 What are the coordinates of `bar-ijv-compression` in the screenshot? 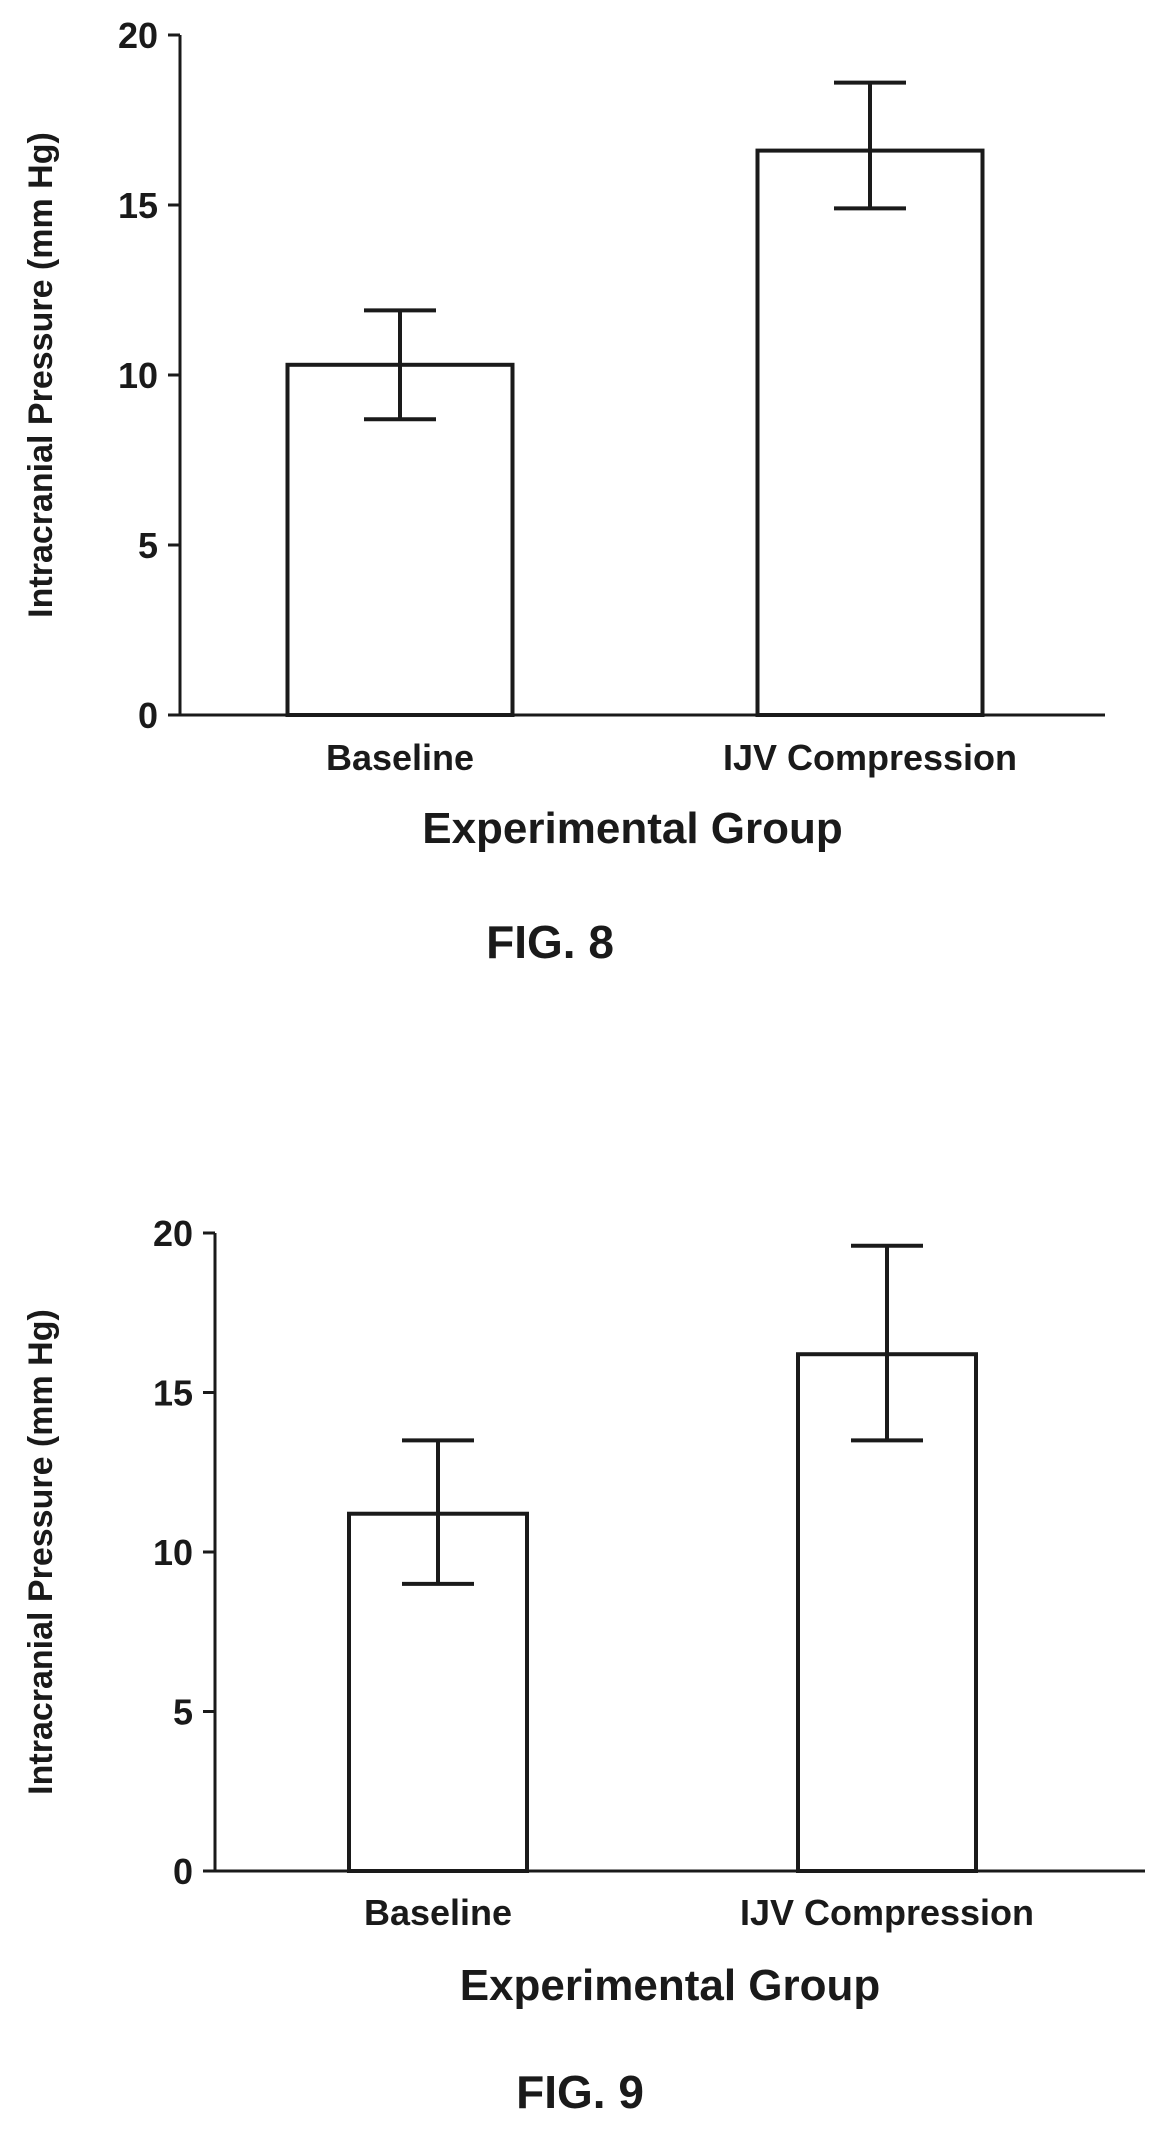 It's located at (870, 433).